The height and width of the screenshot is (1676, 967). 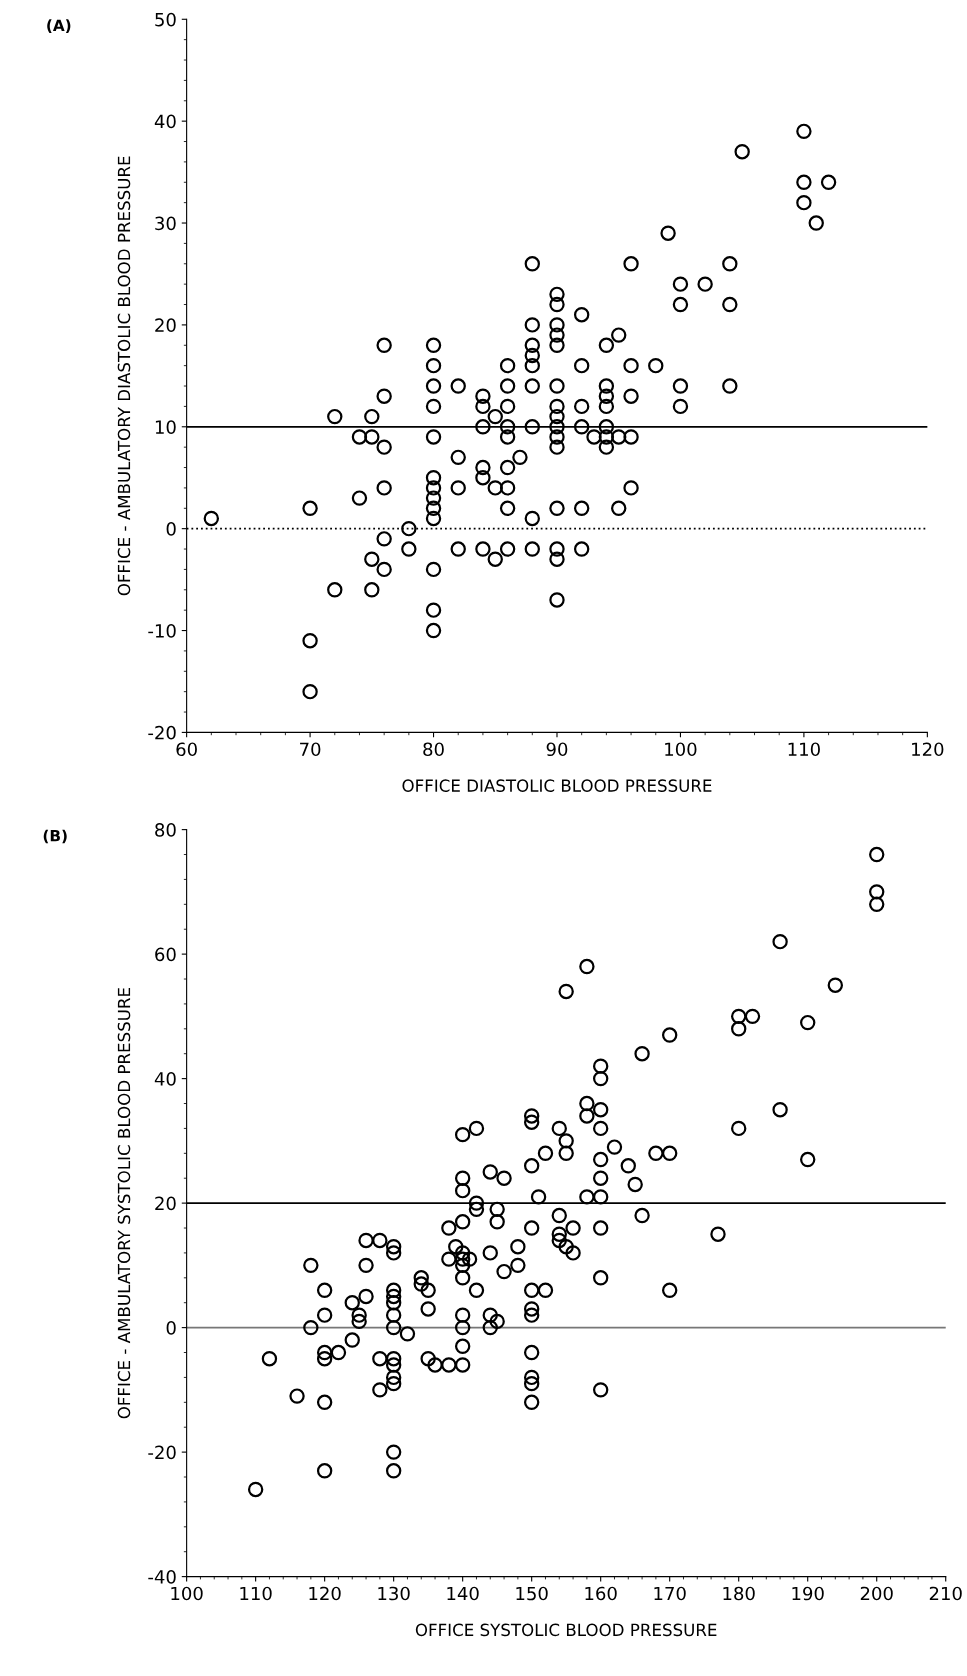 I want to click on x-tick-label: 70, so click(x=310, y=749).